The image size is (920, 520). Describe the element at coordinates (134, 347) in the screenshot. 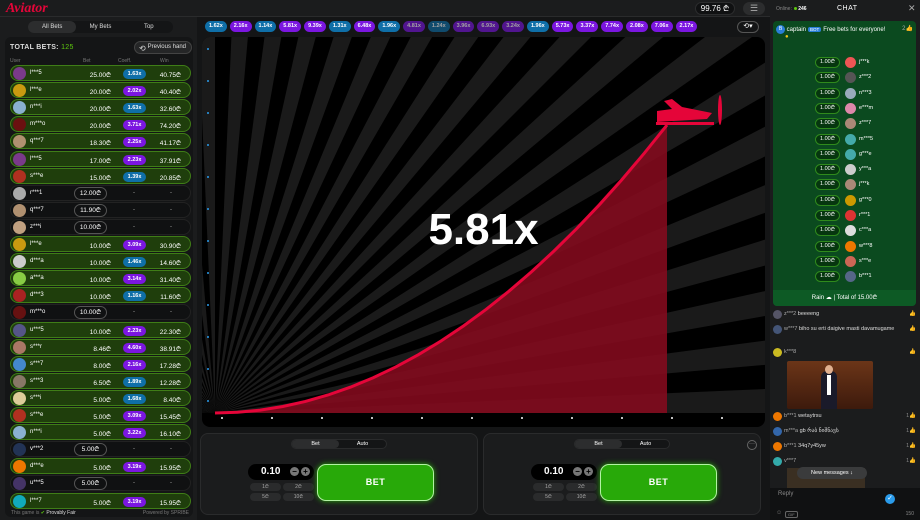

I see `coeff-badge: 4.60x` at that location.